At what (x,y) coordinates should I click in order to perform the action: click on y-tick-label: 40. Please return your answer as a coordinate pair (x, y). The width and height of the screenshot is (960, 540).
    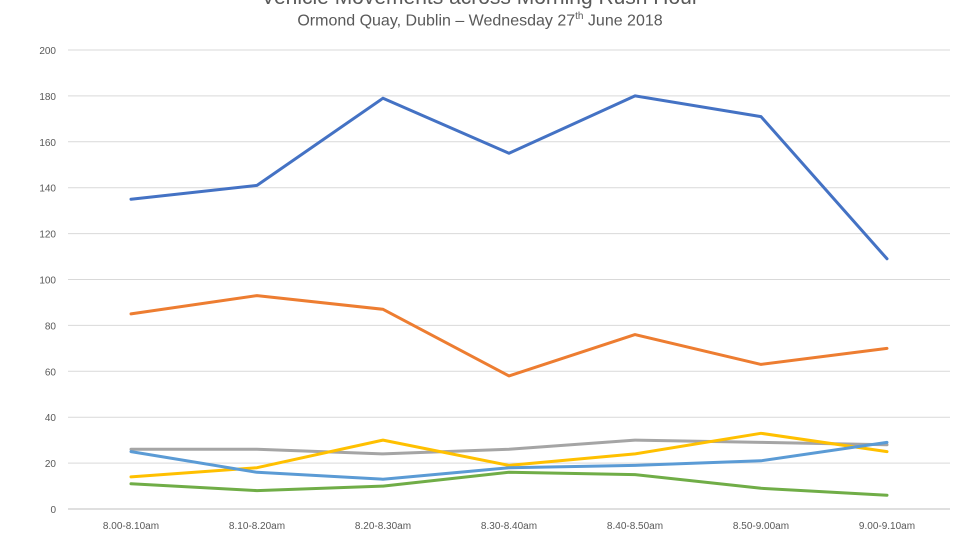
    Looking at the image, I should click on (51, 418).